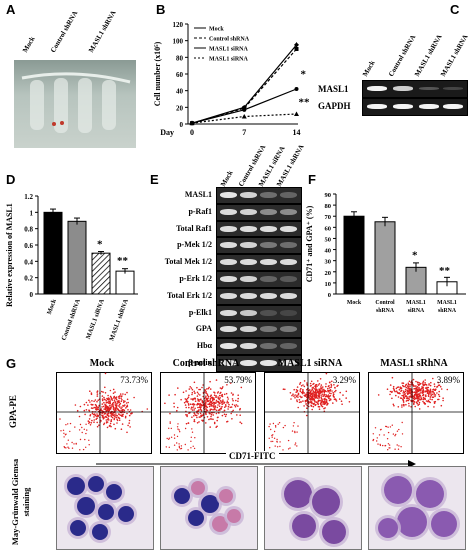 This screenshot has height=554, width=474. I want to click on e-row-label: MASL1, so click(198, 194).